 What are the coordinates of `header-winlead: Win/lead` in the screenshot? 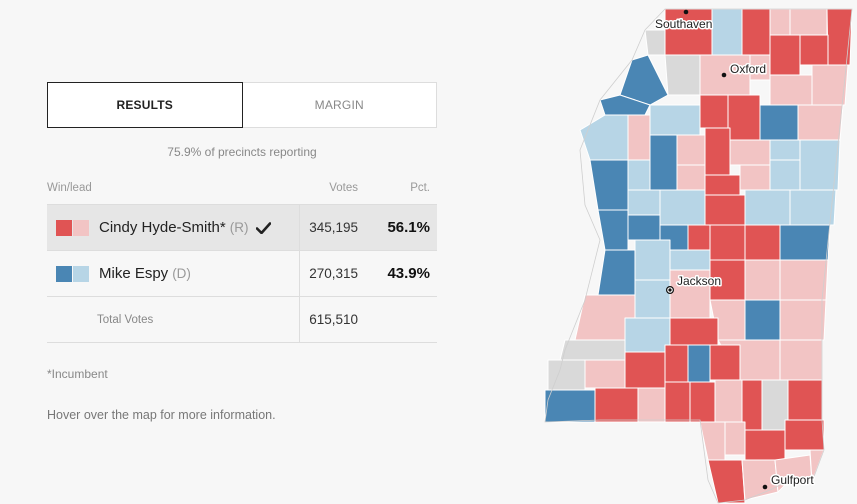 It's located at (69, 188).